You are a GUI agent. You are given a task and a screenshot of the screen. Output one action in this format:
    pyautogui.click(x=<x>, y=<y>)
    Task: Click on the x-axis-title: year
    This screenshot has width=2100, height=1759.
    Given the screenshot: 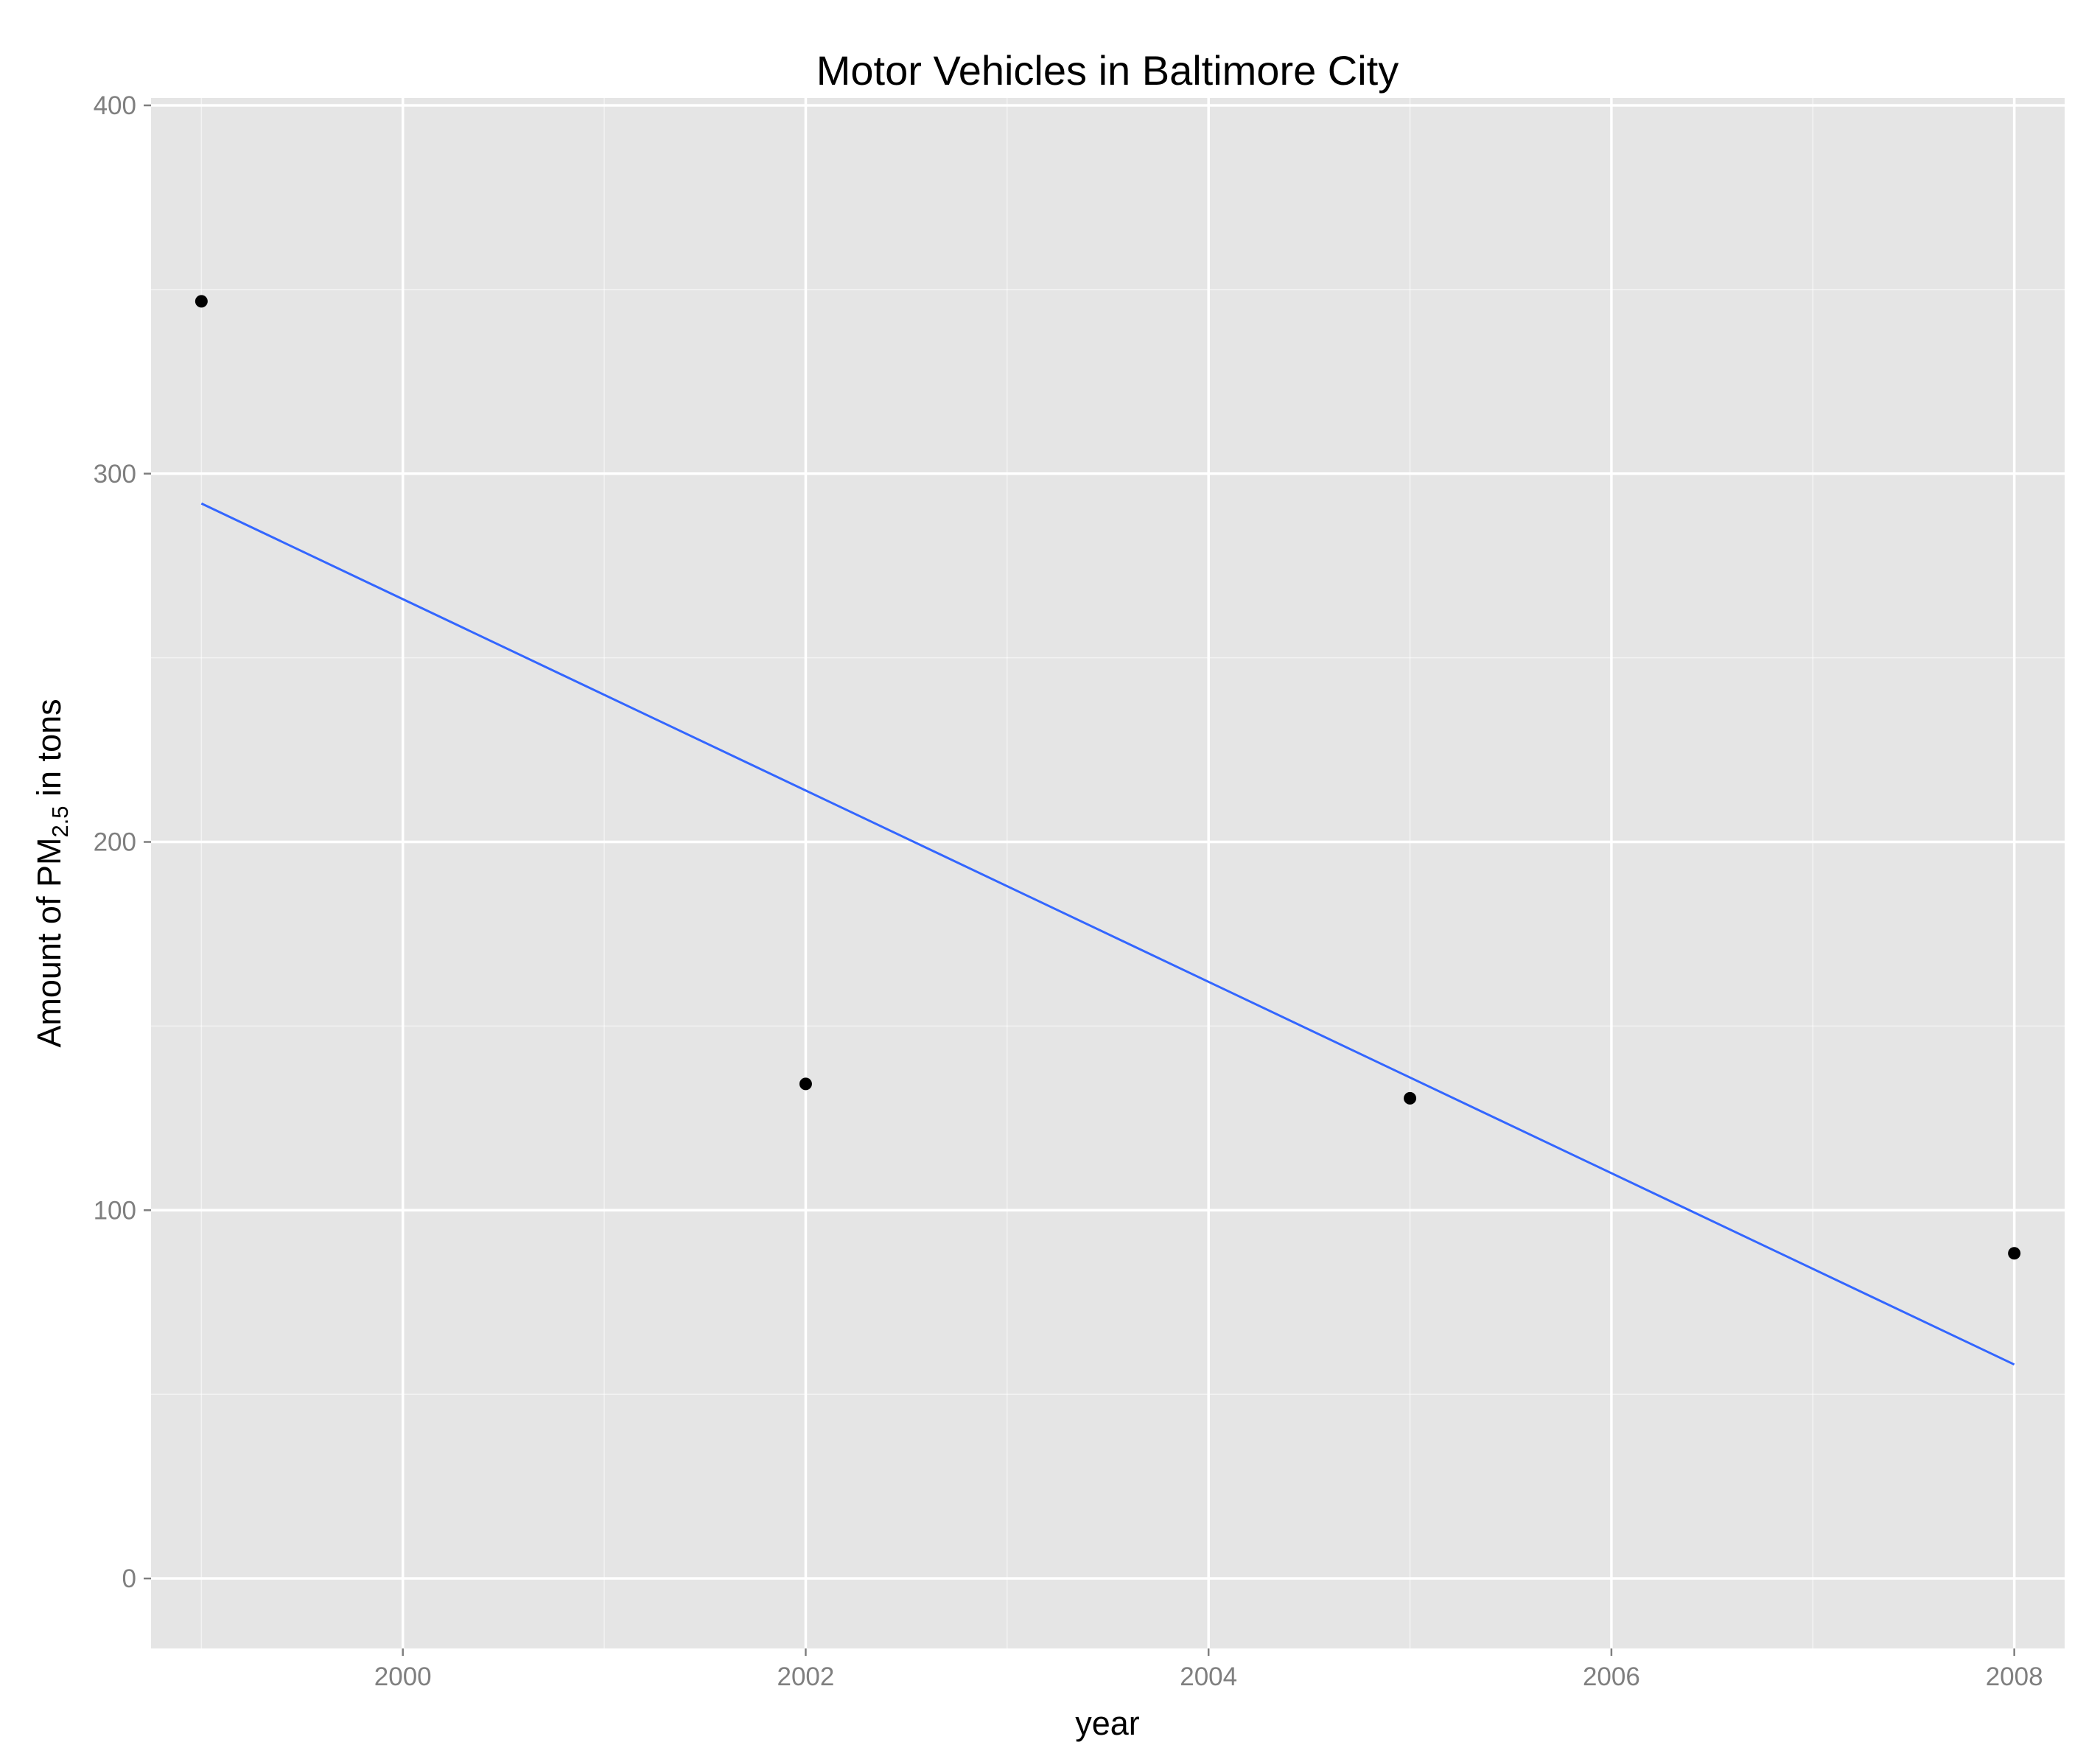 What is the action you would take?
    pyautogui.click(x=1107, y=1723)
    